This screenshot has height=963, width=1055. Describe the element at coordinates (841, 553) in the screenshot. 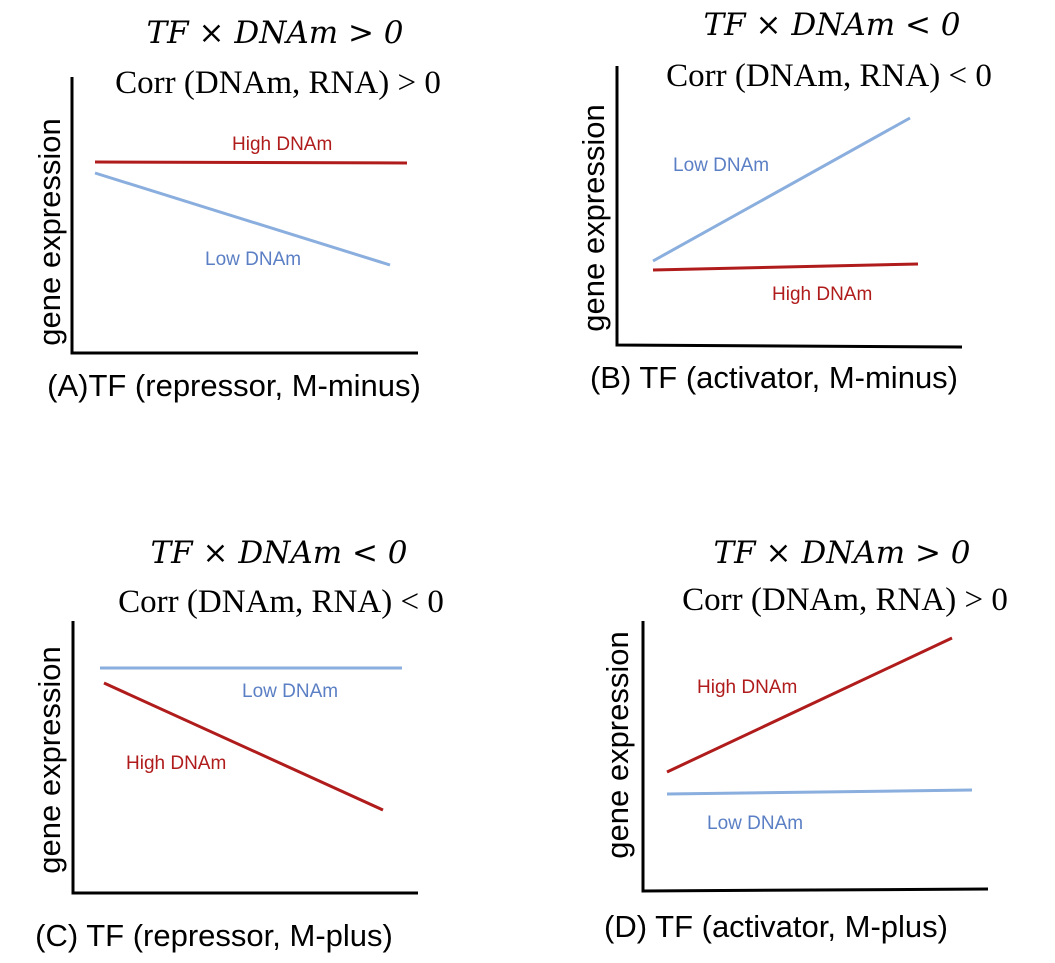

I see `panel-d-formula: TF × DNAm > 0` at that location.